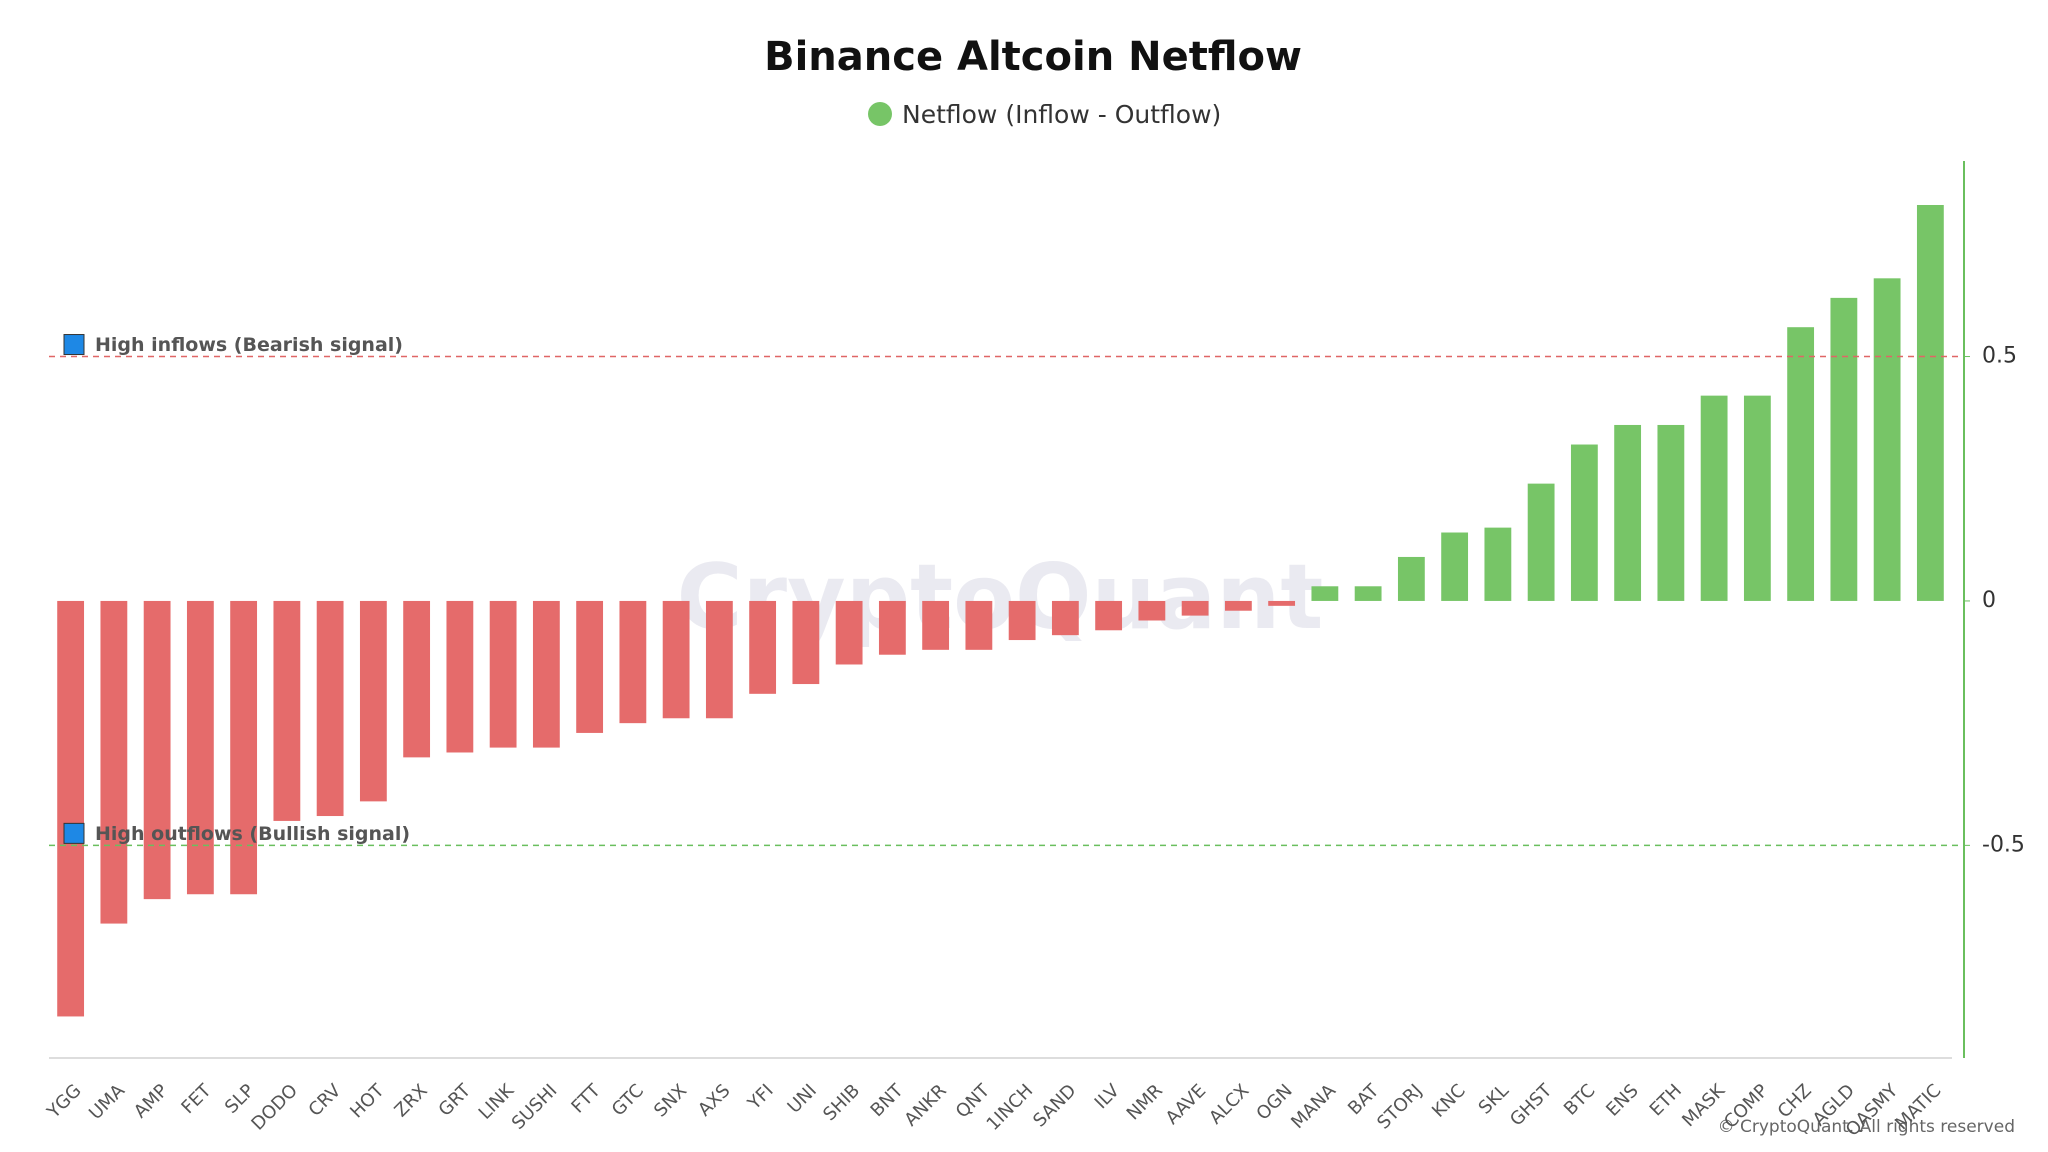 The width and height of the screenshot is (2048, 1152). Describe the element at coordinates (802, 1098) in the screenshot. I see `x-tick-label: UNI` at that location.